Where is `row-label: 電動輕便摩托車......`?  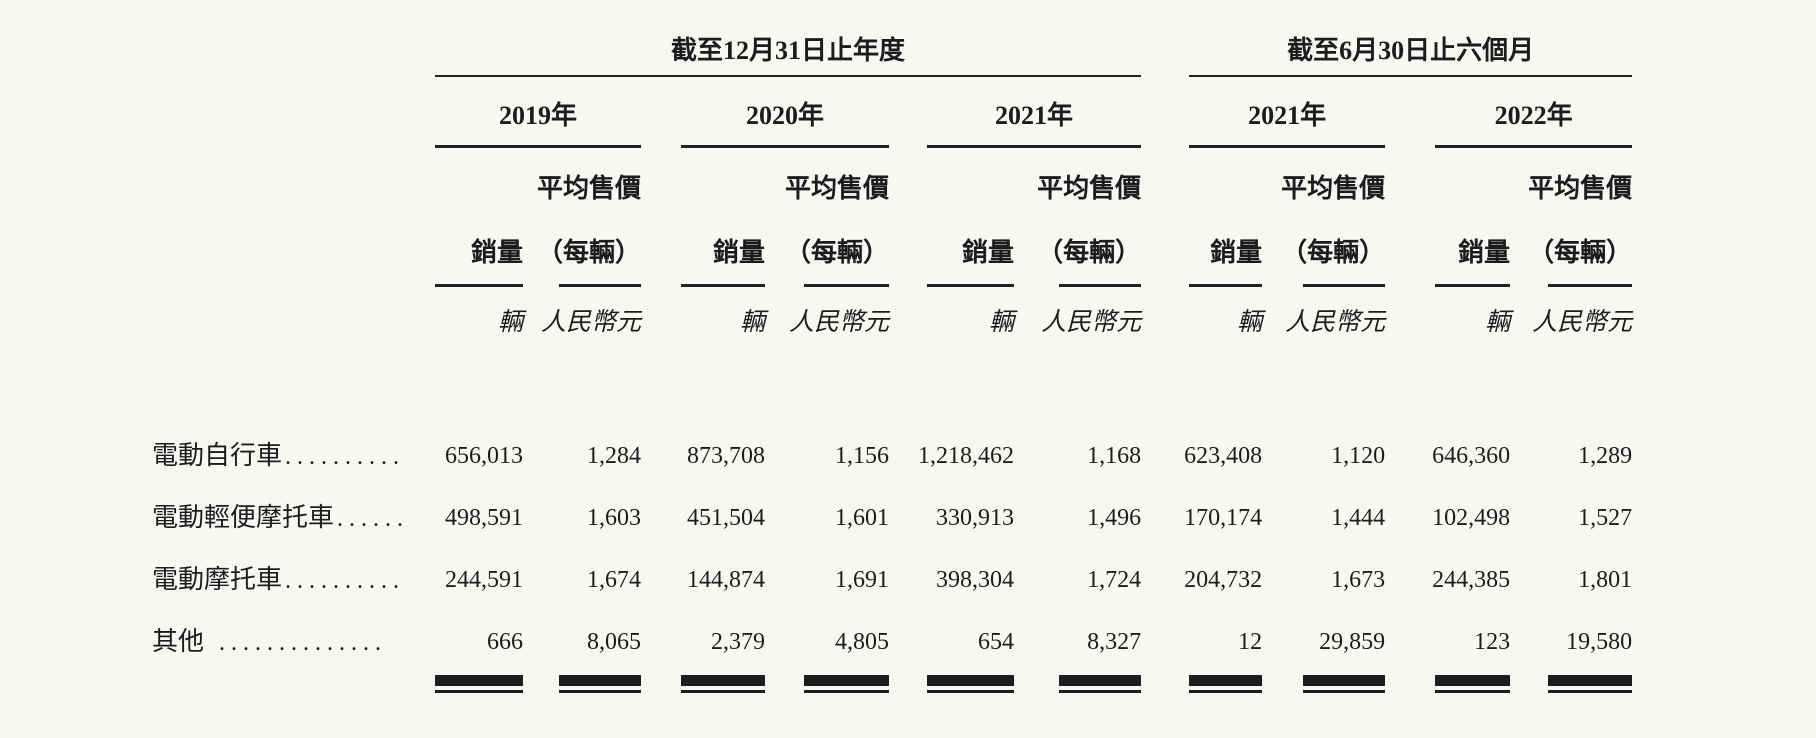 row-label: 電動輕便摩托車...... is located at coordinates (281, 518).